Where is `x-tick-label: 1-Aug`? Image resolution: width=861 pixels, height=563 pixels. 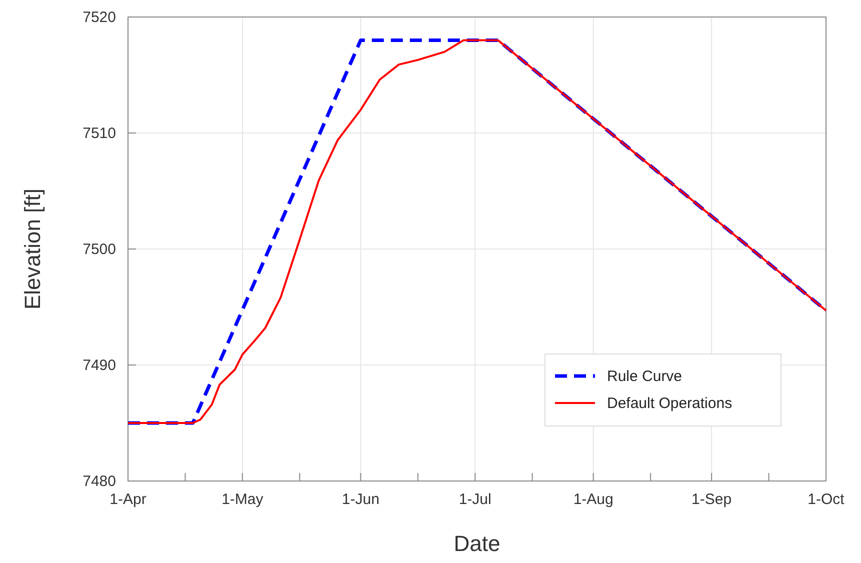 x-tick-label: 1-Aug is located at coordinates (593, 499).